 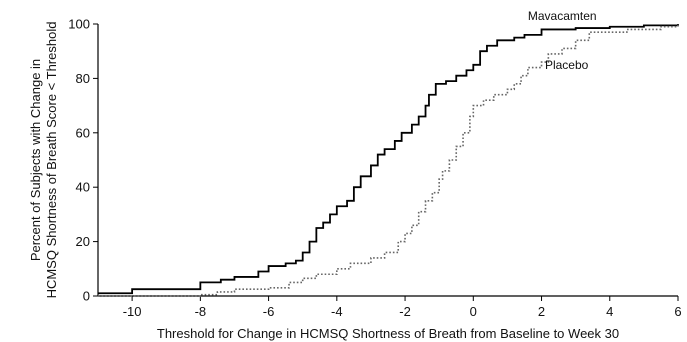 What do you see at coordinates (405, 311) in the screenshot?
I see `x-tick-label: -2` at bounding box center [405, 311].